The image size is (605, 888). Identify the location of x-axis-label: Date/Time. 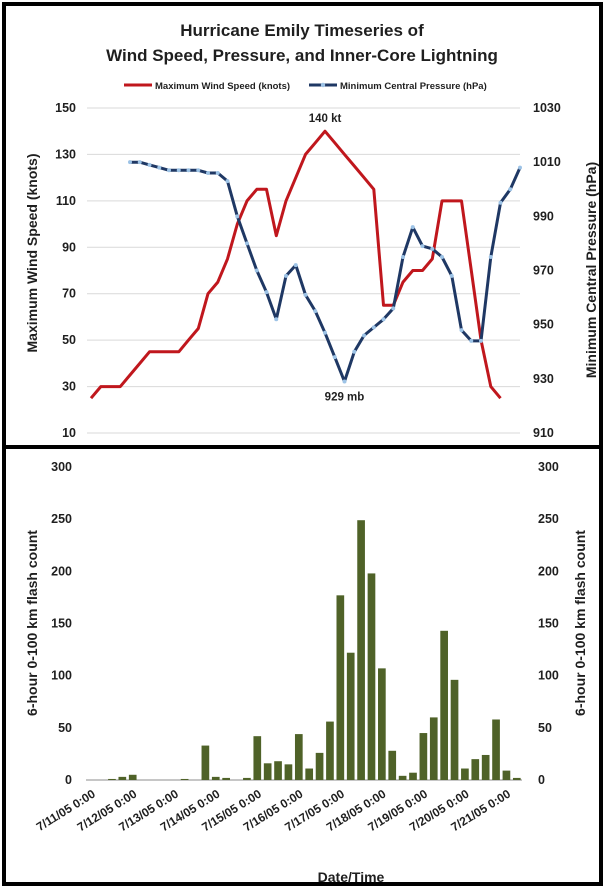
(351, 877).